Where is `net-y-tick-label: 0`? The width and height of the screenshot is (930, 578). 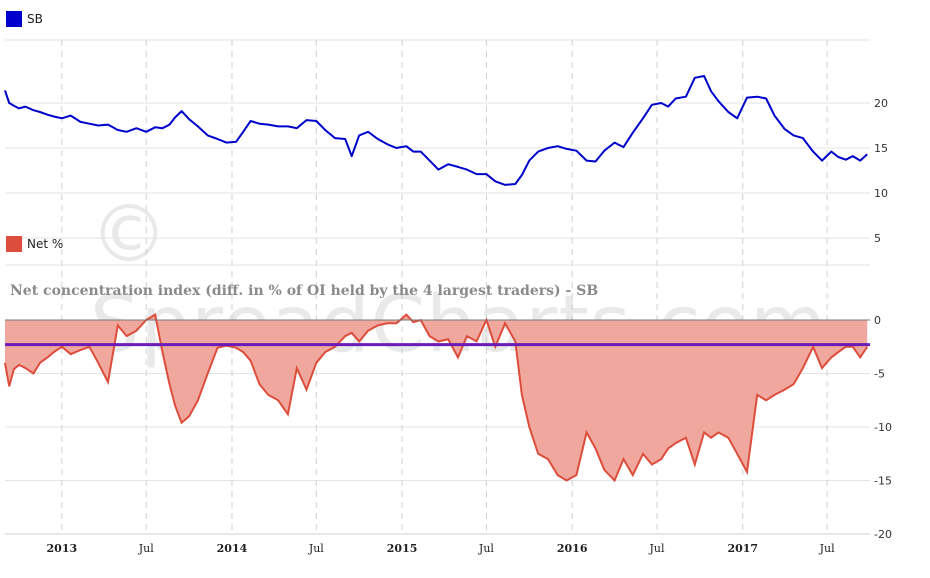
net-y-tick-label: 0 is located at coordinates (877, 320).